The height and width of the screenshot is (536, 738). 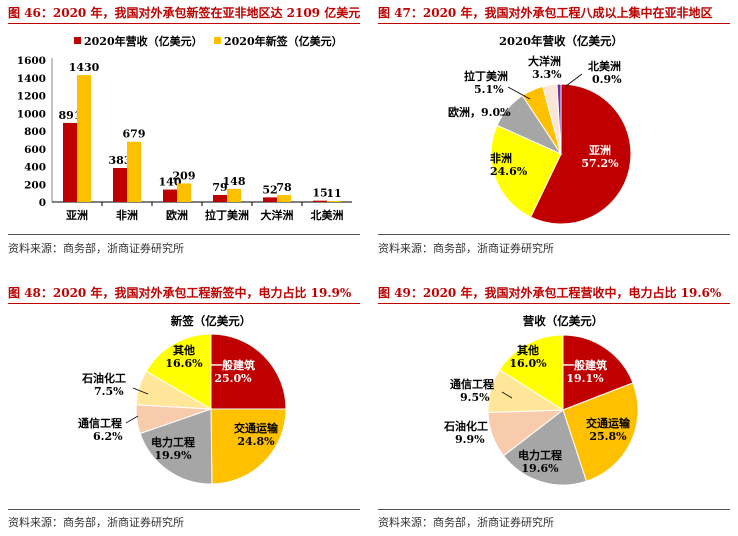 What do you see at coordinates (31, 79) in the screenshot?
I see `y-tick-label: 1400` at bounding box center [31, 79].